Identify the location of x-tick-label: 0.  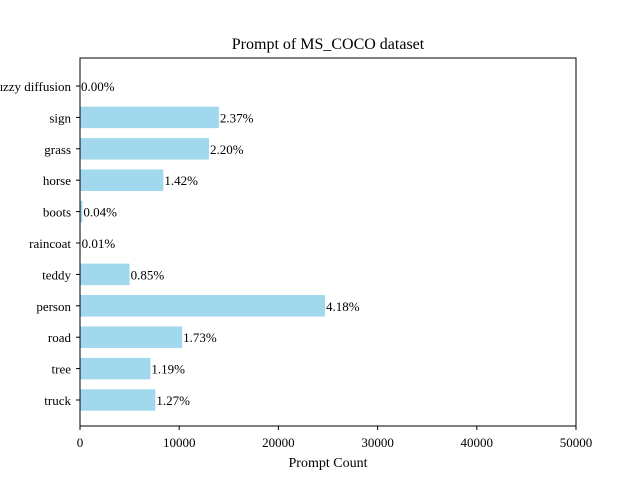
(80, 442).